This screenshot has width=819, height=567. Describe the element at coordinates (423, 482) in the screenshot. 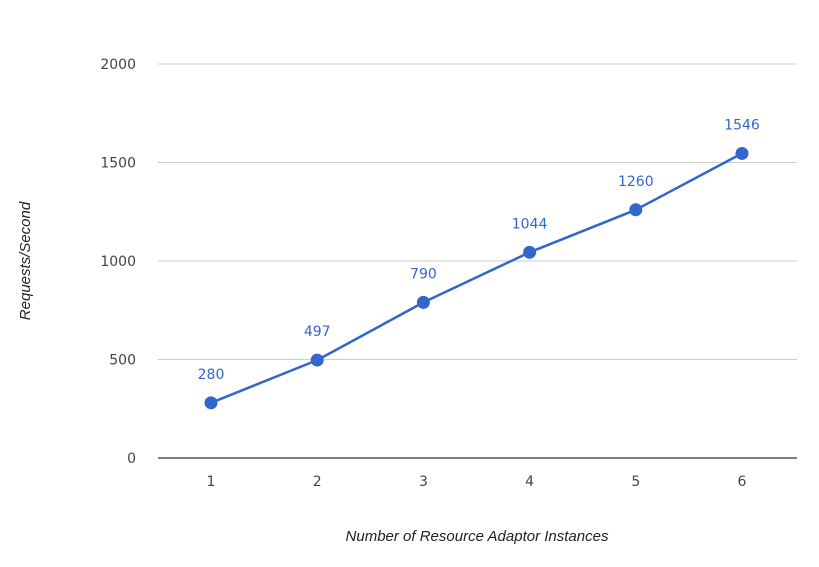

I see `x-tick-label: 3` at that location.